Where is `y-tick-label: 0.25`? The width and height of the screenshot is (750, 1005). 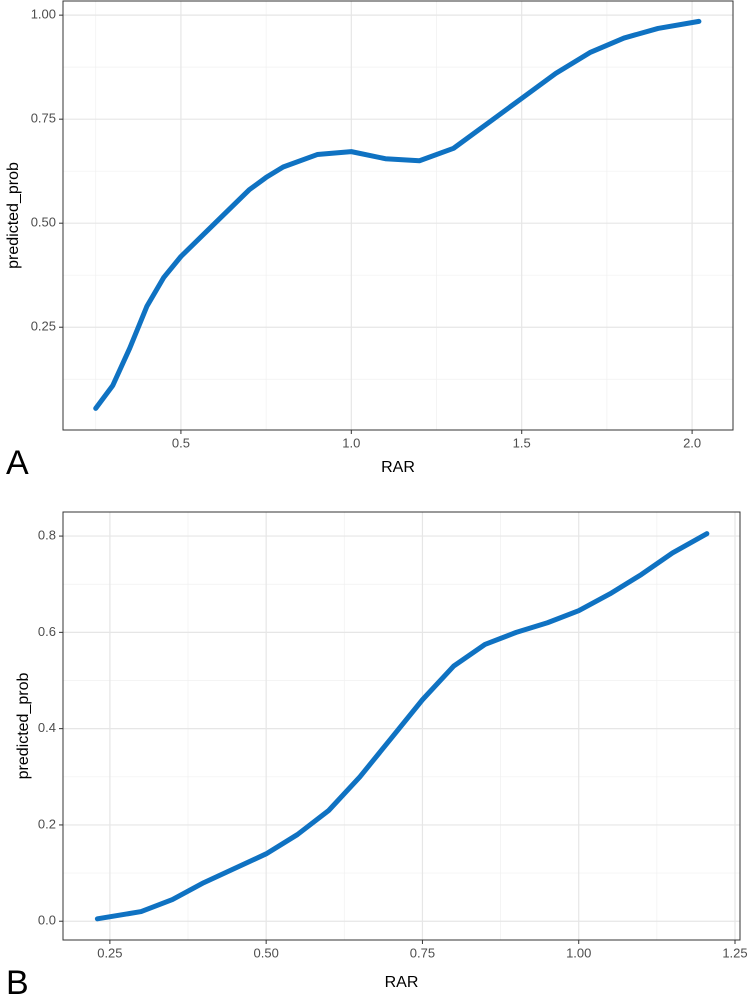
y-tick-label: 0.25 is located at coordinates (43, 326).